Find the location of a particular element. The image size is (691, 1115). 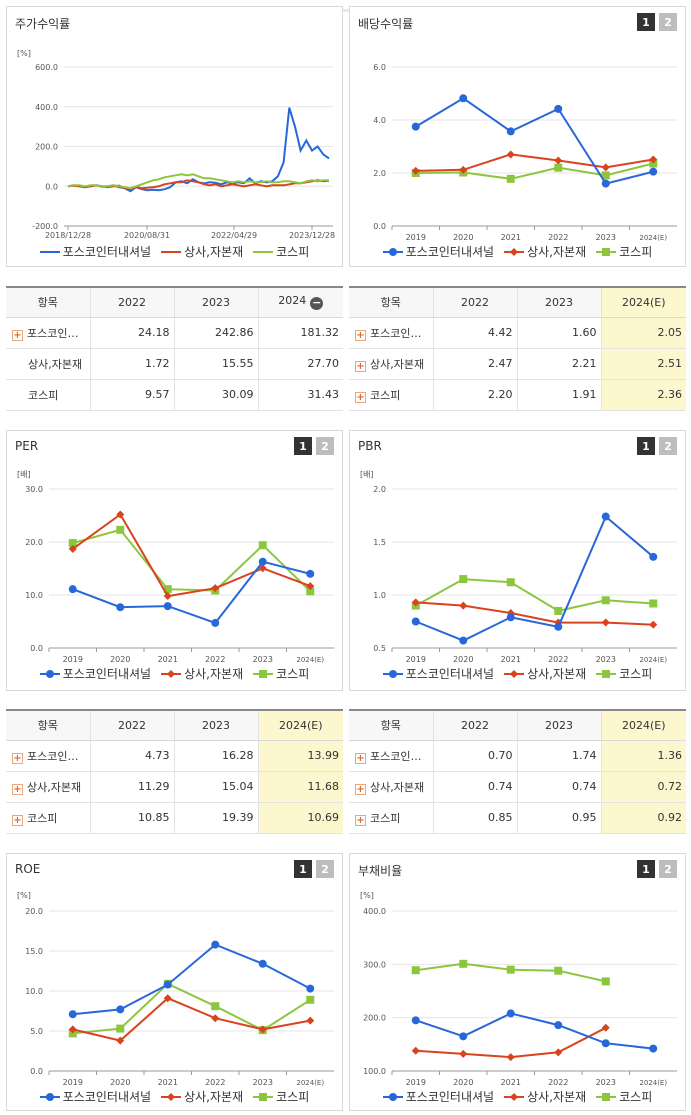

table-cell: 0.74 is located at coordinates (474, 787).